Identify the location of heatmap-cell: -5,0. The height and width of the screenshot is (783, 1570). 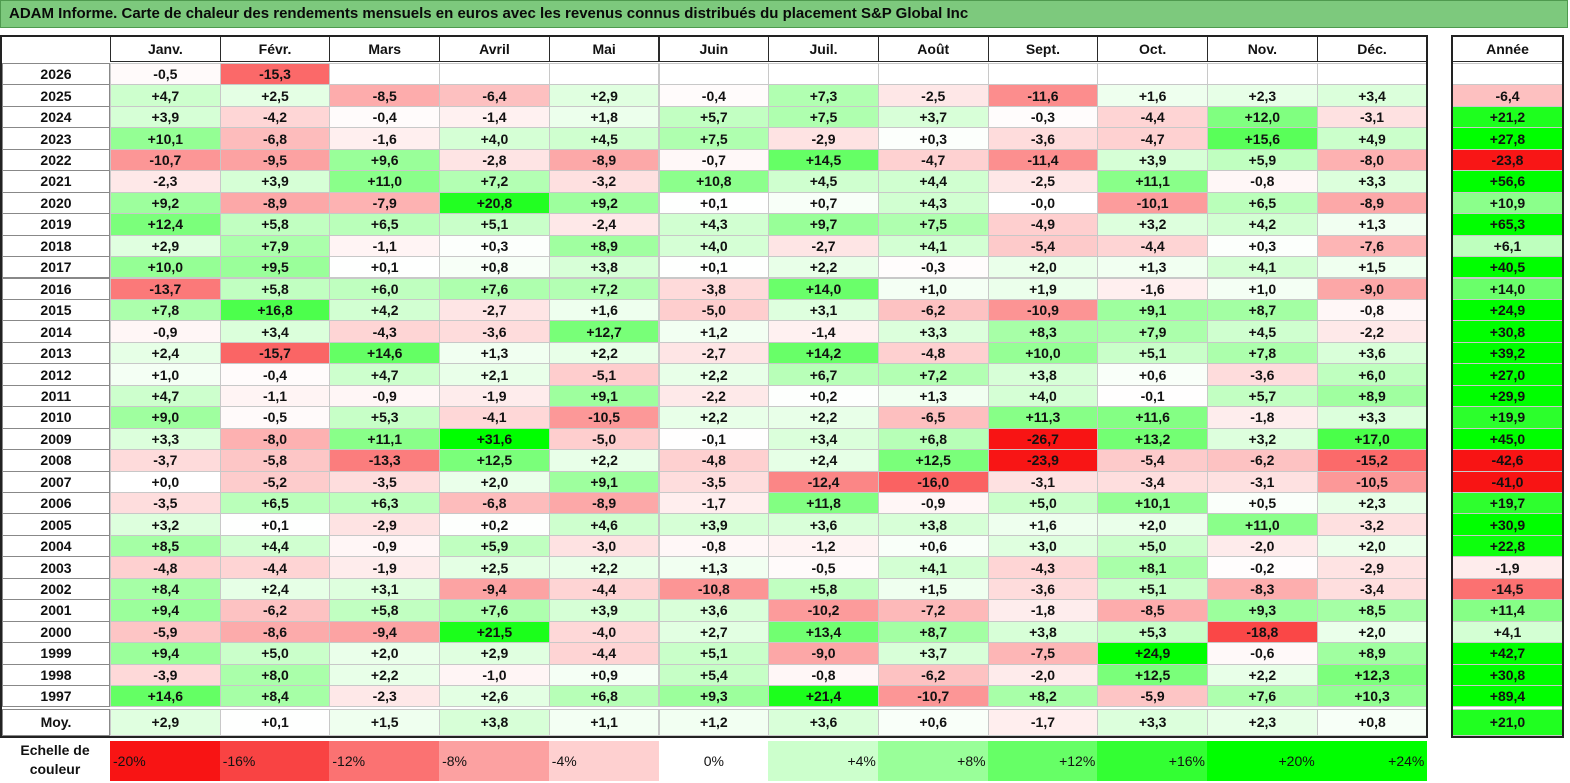
(714, 310).